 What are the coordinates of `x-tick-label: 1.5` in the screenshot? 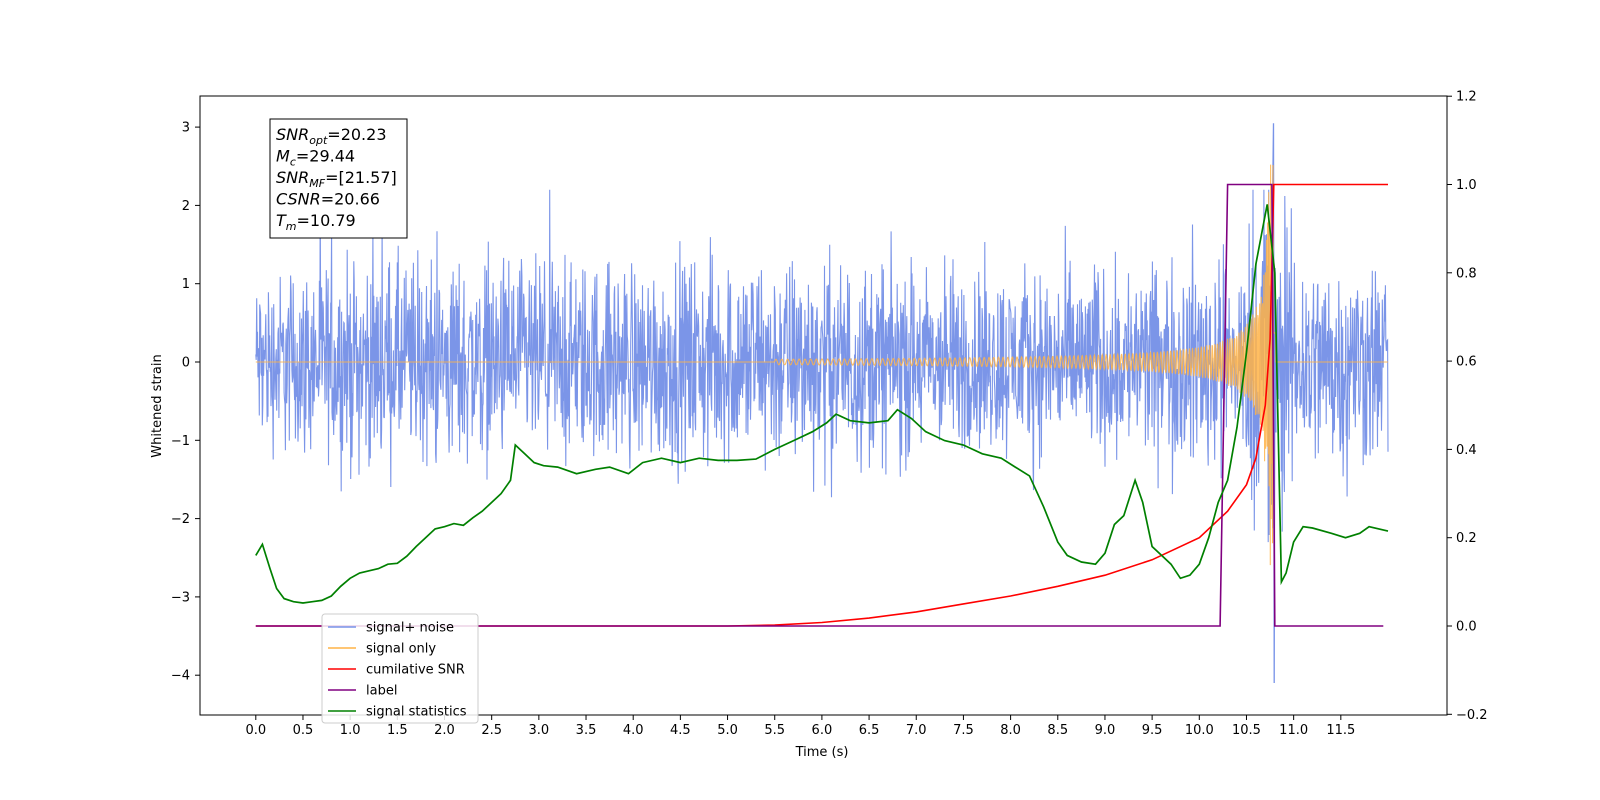 It's located at (397, 730).